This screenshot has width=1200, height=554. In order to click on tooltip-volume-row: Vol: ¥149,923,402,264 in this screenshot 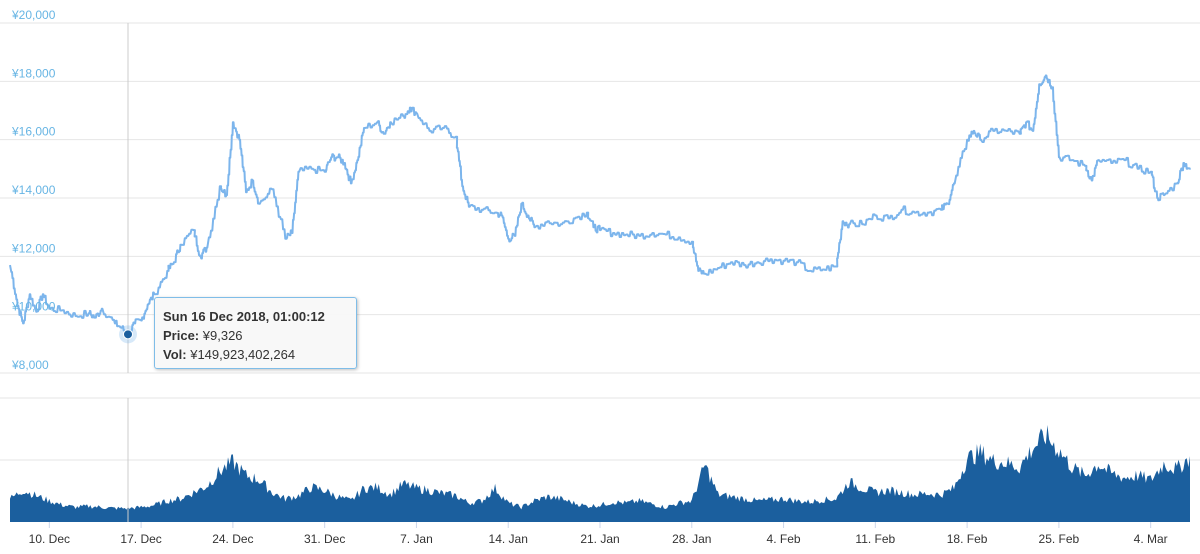, I will do `click(255, 354)`.